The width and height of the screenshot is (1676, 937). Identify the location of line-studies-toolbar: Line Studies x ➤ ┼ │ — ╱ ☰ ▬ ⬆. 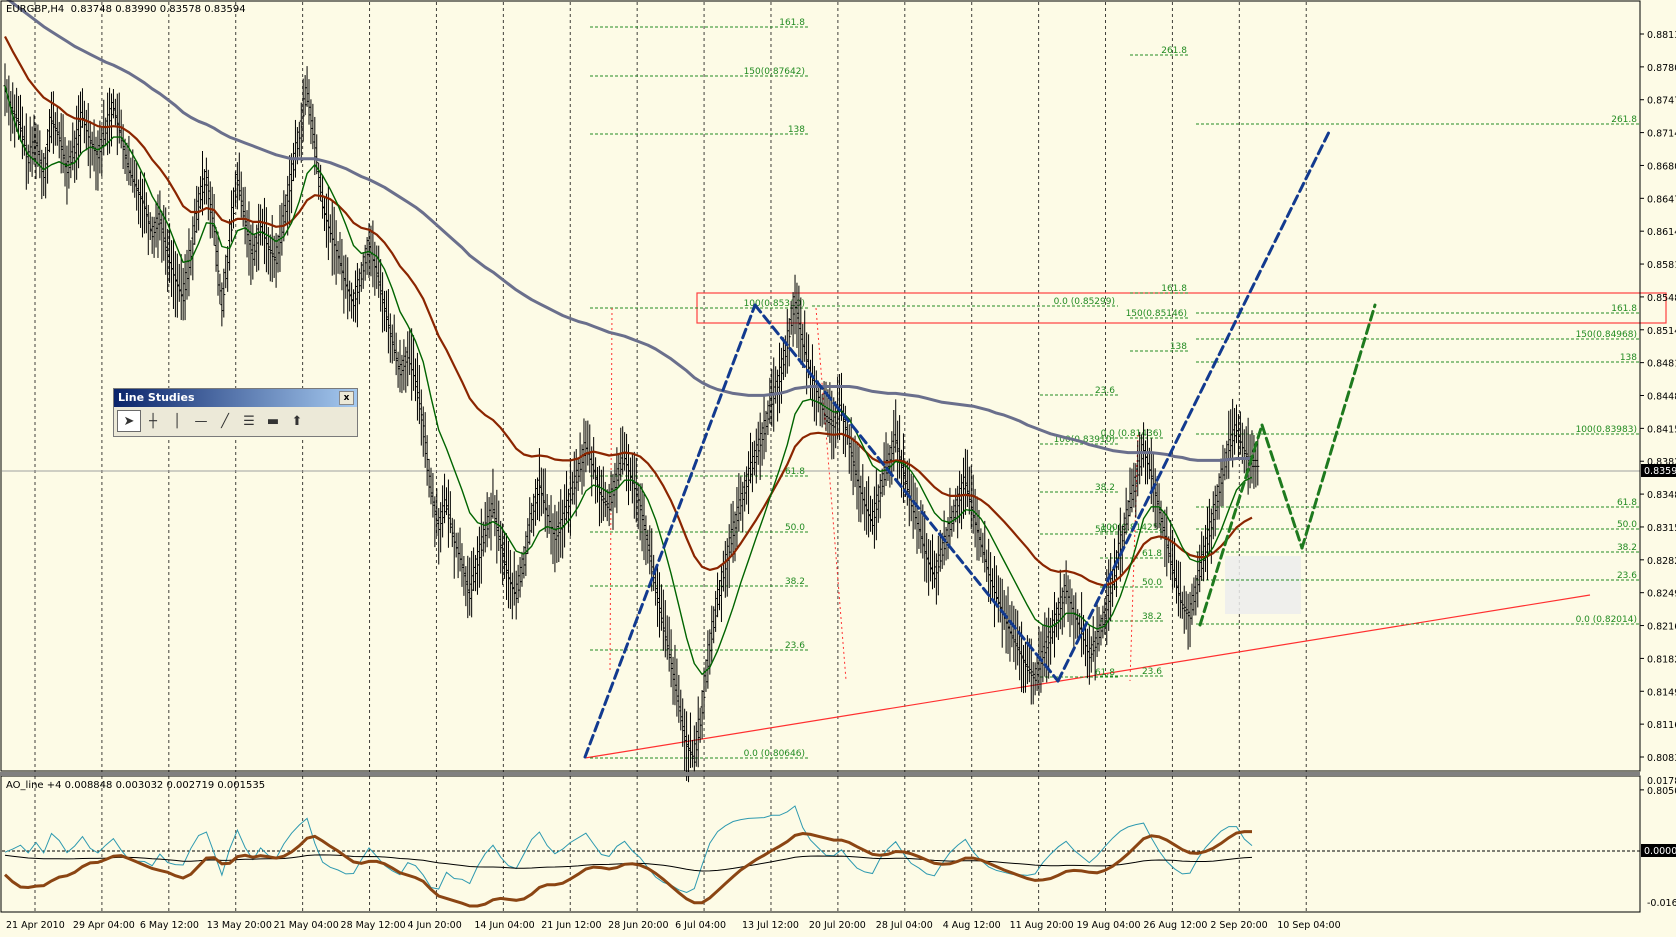
(235, 412).